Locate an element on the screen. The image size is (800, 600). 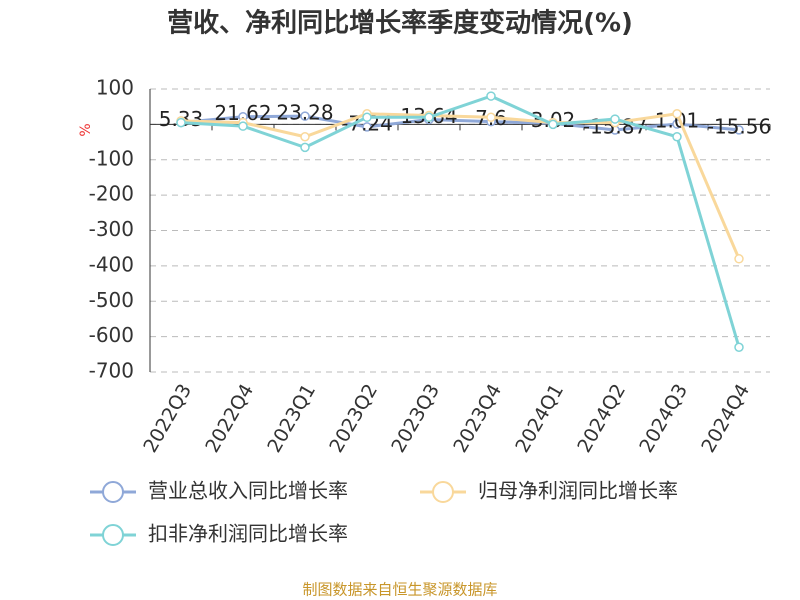
x-tick-label: 2024Q3 is located at coordinates (663, 418).